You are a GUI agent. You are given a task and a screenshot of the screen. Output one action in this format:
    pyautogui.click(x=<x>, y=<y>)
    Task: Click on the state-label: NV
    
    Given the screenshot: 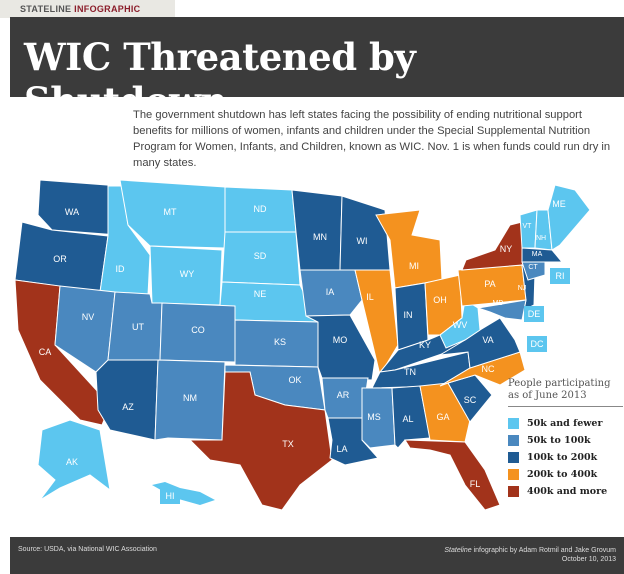 What is the action you would take?
    pyautogui.click(x=88, y=317)
    